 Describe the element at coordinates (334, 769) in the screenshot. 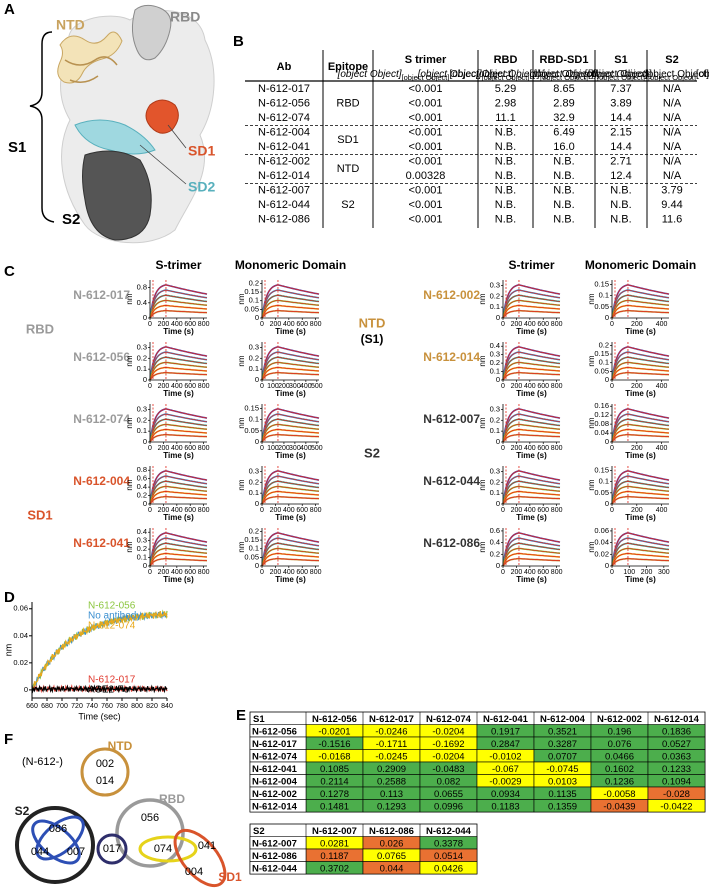

I see `cell-value: 0.1085` at that location.